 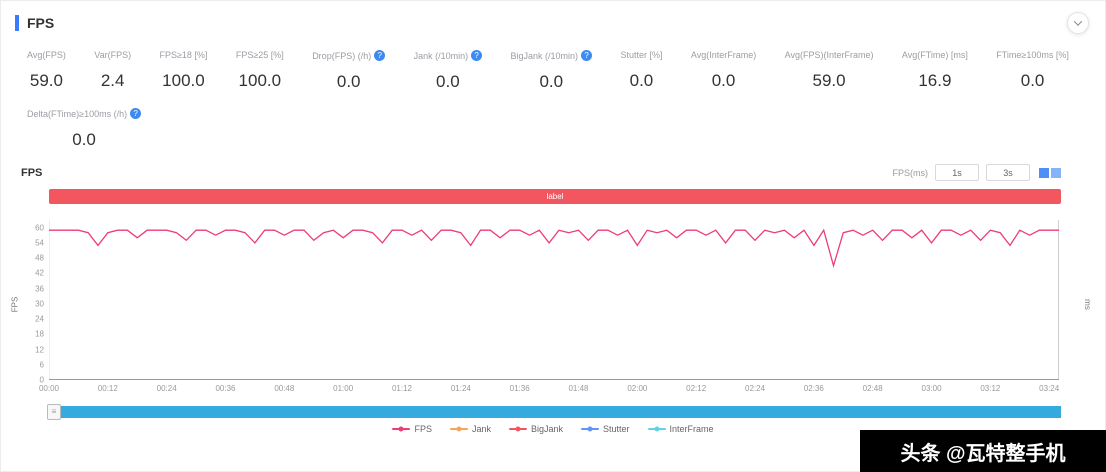 I want to click on x-axis-tick-label: 00:48, so click(x=284, y=388).